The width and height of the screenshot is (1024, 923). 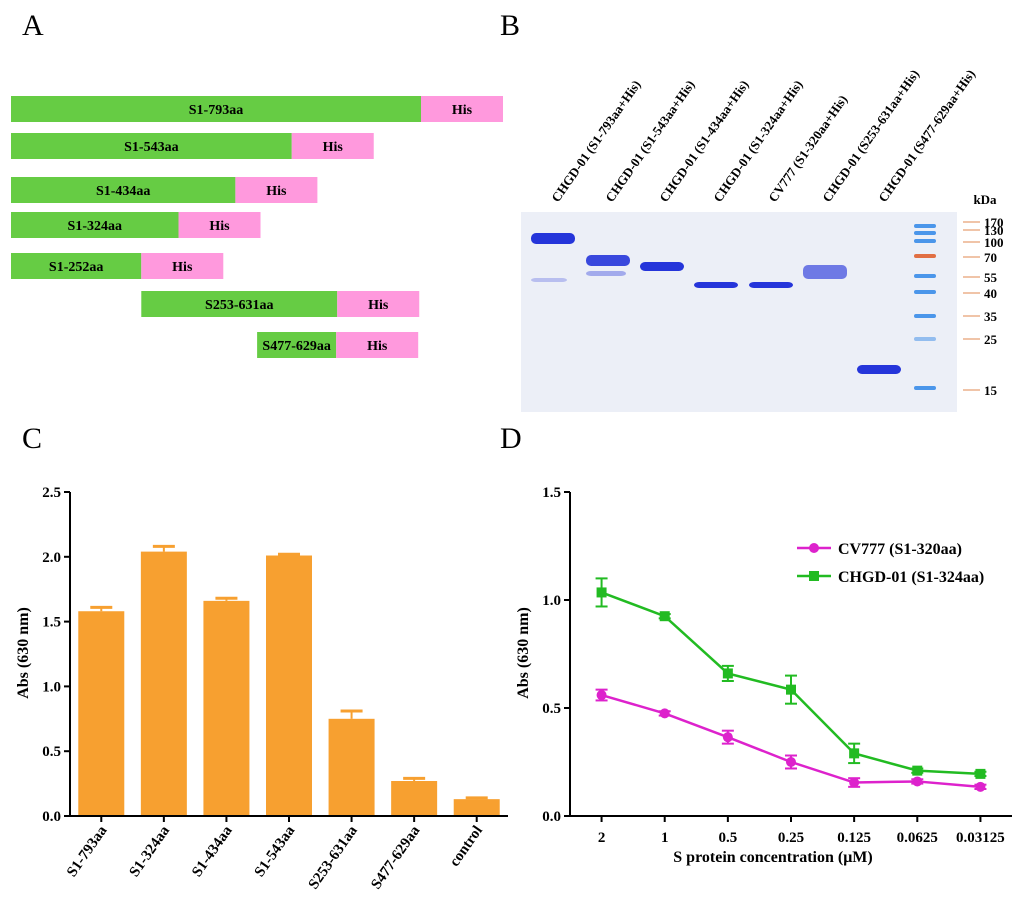 I want to click on construct-label: S477-629aa, so click(x=296, y=346).